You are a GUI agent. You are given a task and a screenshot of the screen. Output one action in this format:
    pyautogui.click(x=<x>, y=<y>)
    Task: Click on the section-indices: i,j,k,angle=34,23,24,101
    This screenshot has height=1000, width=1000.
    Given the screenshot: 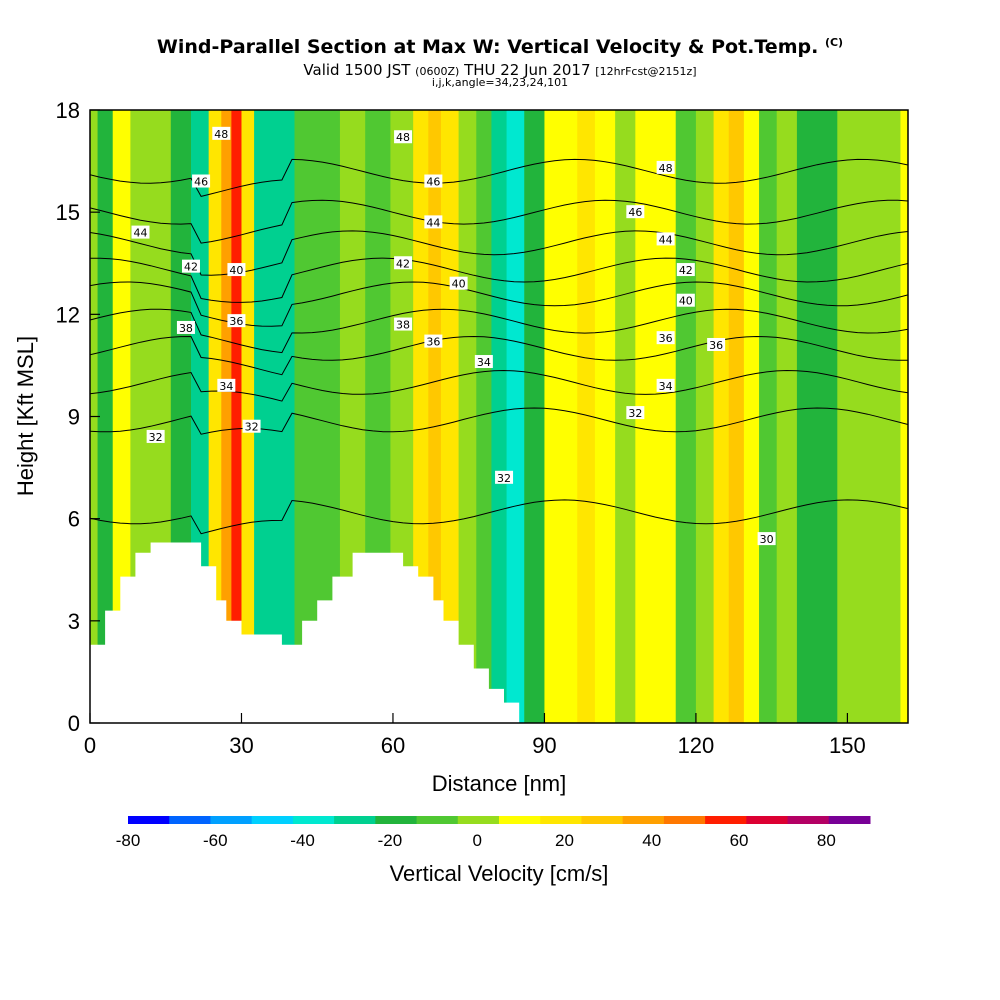 What is the action you would take?
    pyautogui.click(x=500, y=82)
    